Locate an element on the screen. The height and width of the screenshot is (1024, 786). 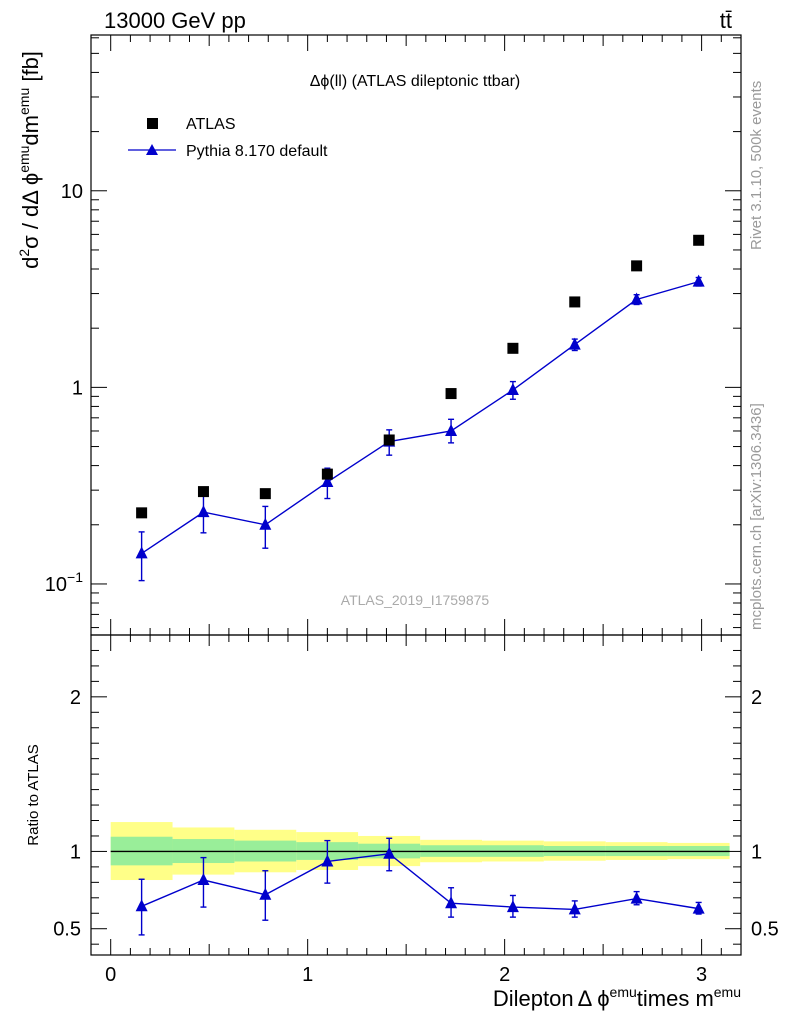
ratio-series-marks is located at coordinates (420, 886).